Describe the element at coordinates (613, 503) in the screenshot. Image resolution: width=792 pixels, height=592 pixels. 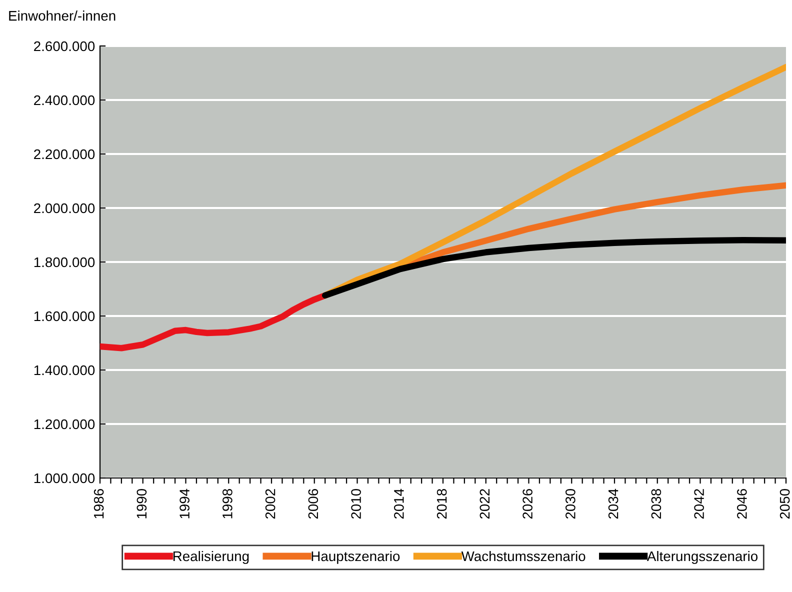
I see `x-tick-label: 2034` at that location.